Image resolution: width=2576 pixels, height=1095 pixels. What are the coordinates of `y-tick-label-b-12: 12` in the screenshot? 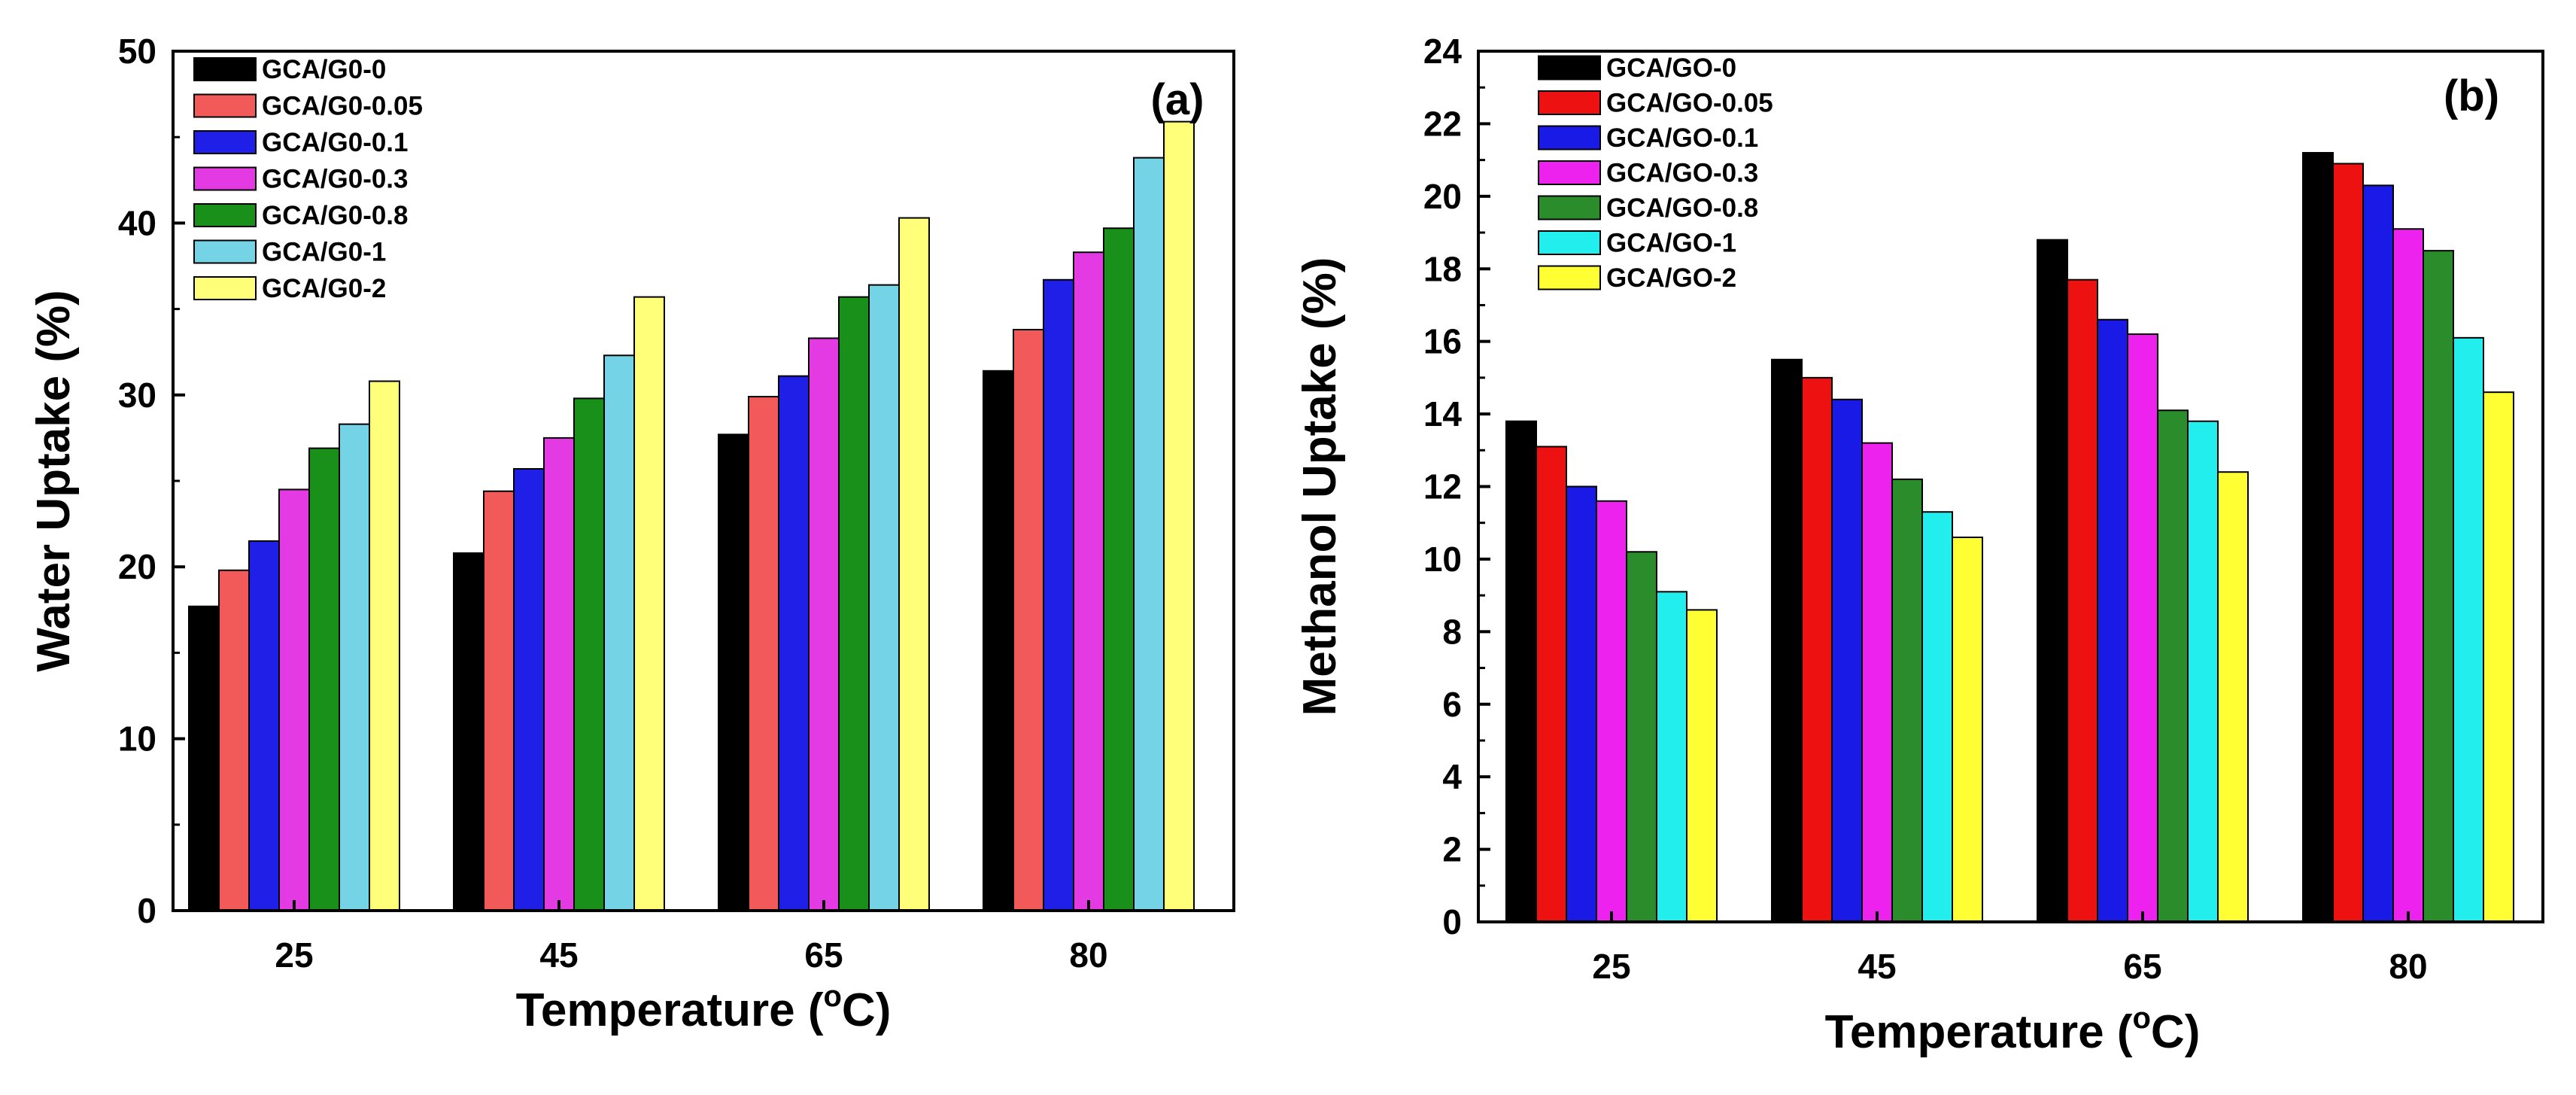 It's located at (1443, 486).